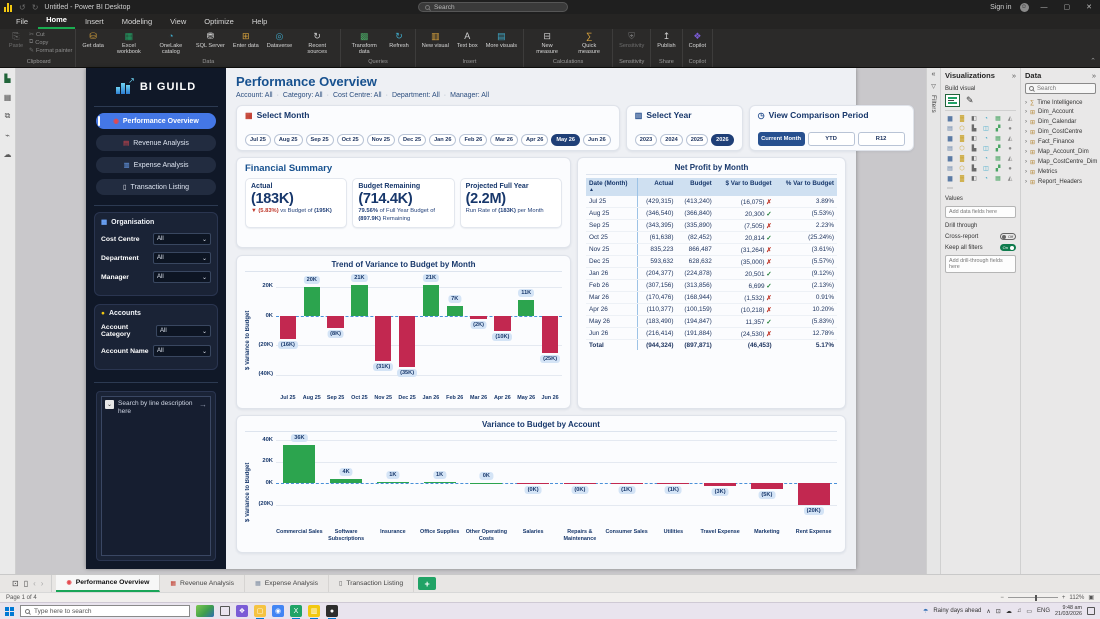 The image size is (1100, 619). Describe the element at coordinates (1002, 597) in the screenshot. I see `zoom-out-icon: −` at that location.